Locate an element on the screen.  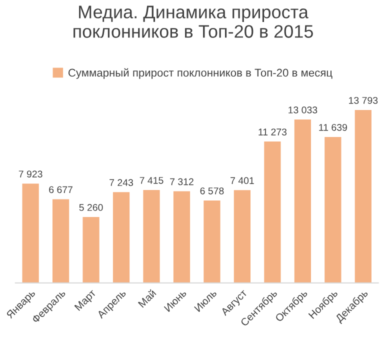
data-label: 7 401 is located at coordinates (242, 180).